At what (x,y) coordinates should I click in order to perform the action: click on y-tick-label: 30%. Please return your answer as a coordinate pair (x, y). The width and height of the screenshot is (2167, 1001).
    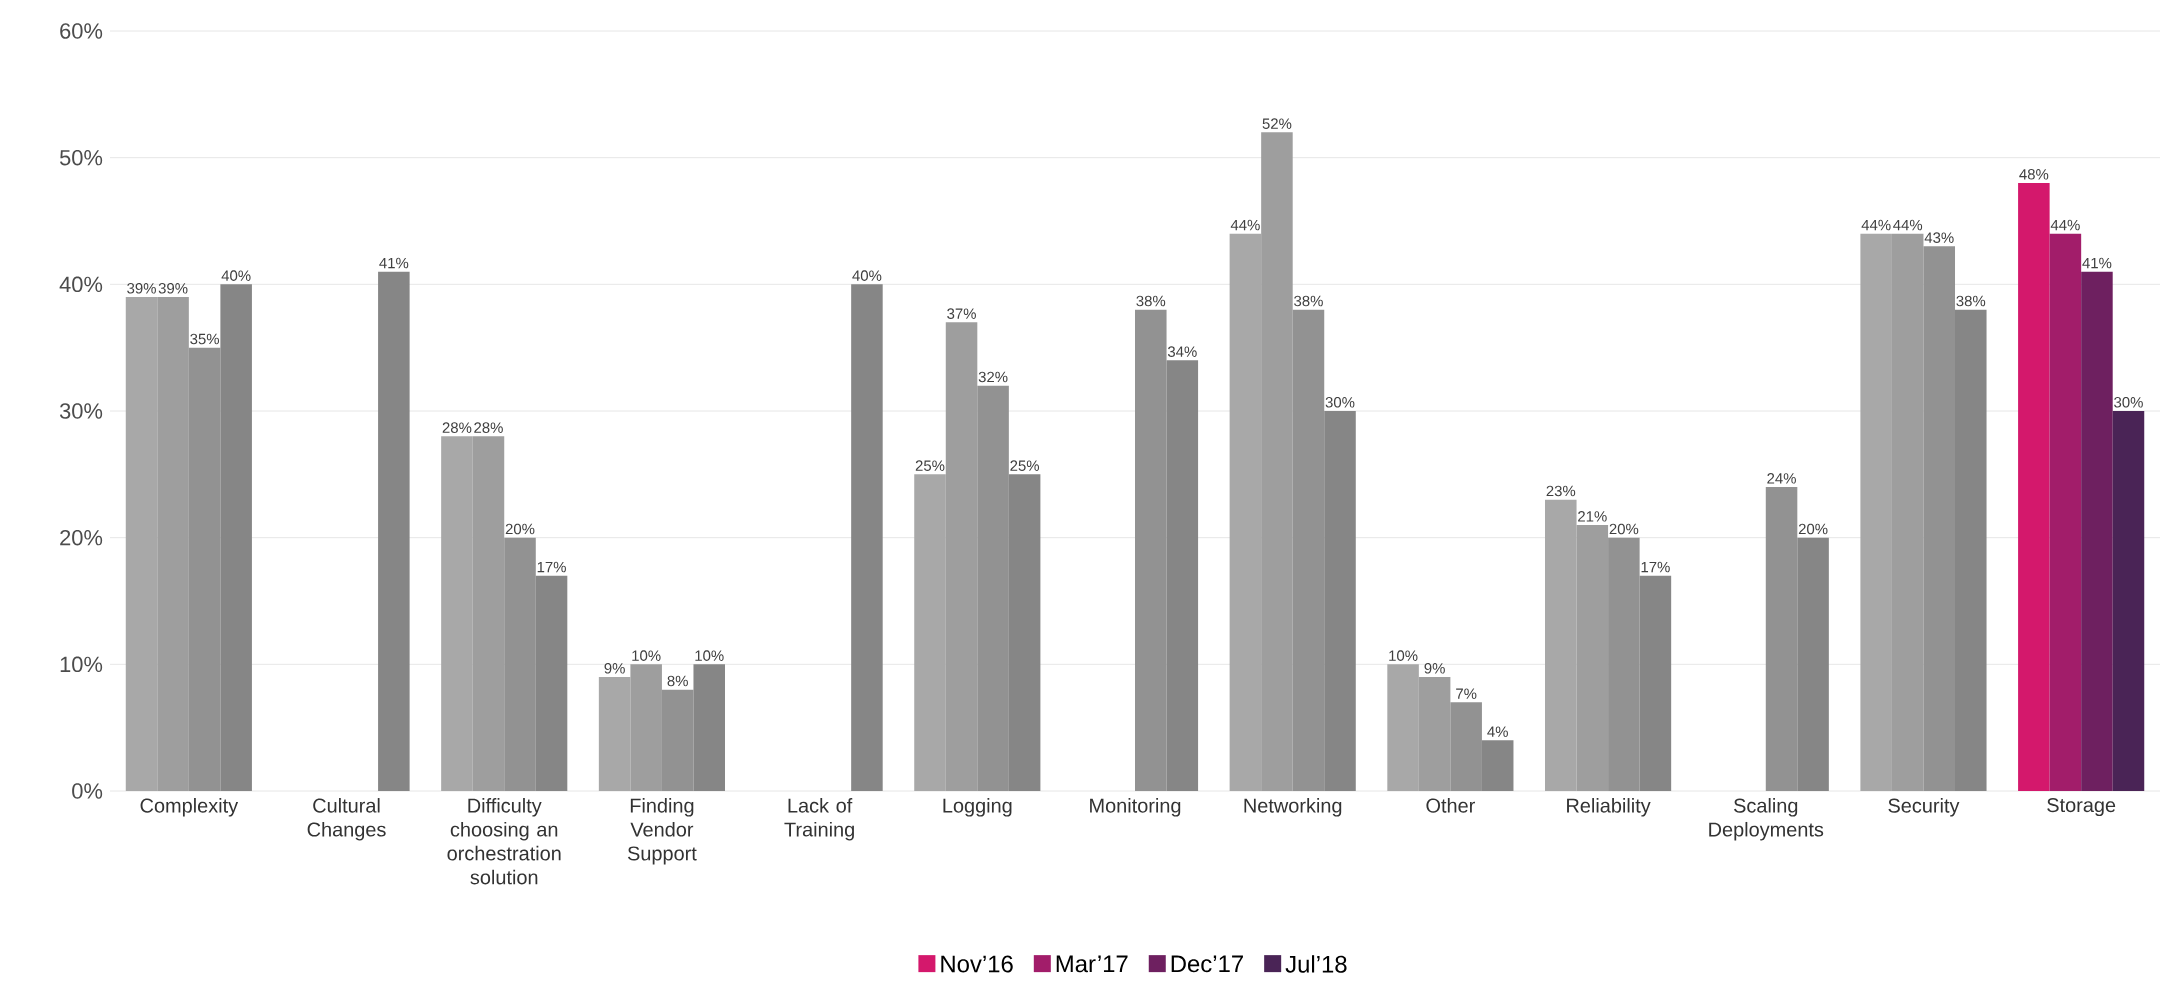
    Looking at the image, I should click on (81, 411).